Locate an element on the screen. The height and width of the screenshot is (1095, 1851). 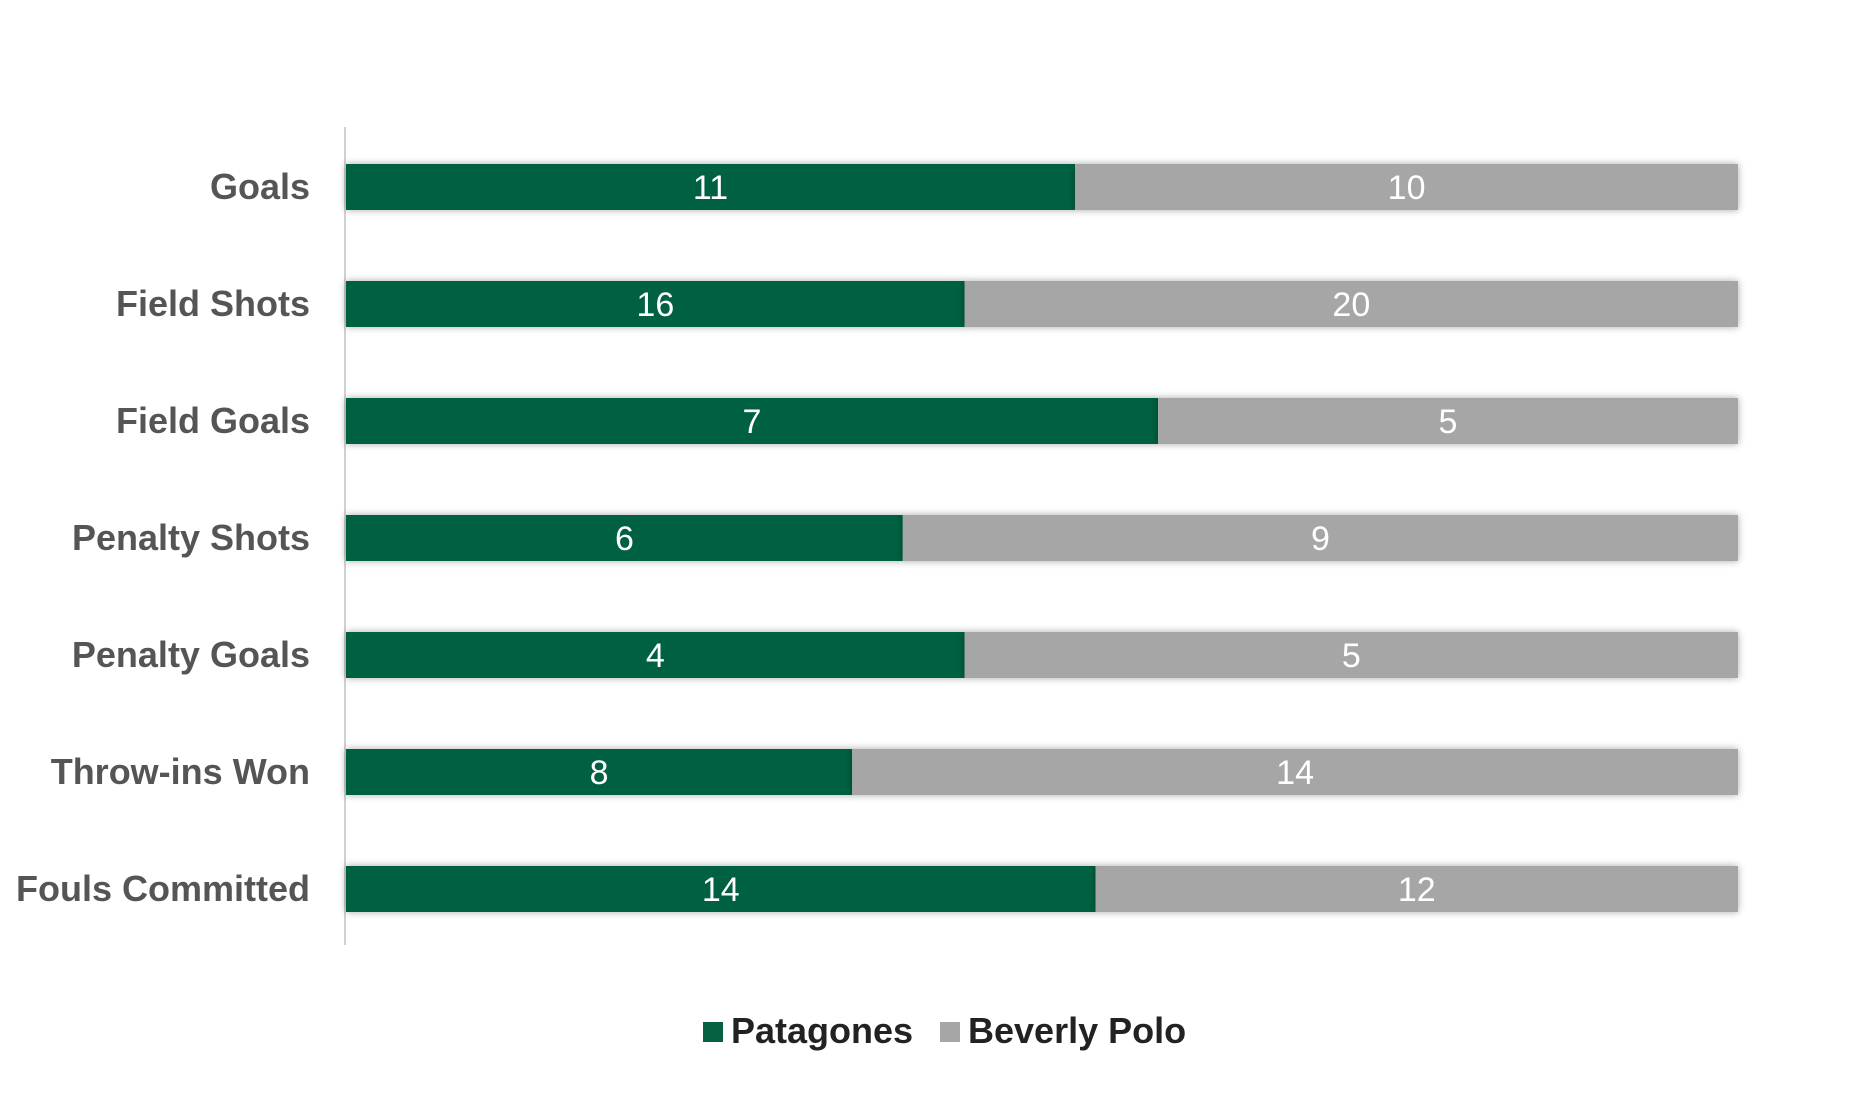
legend-swatch-beverly-polo is located at coordinates (950, 1032).